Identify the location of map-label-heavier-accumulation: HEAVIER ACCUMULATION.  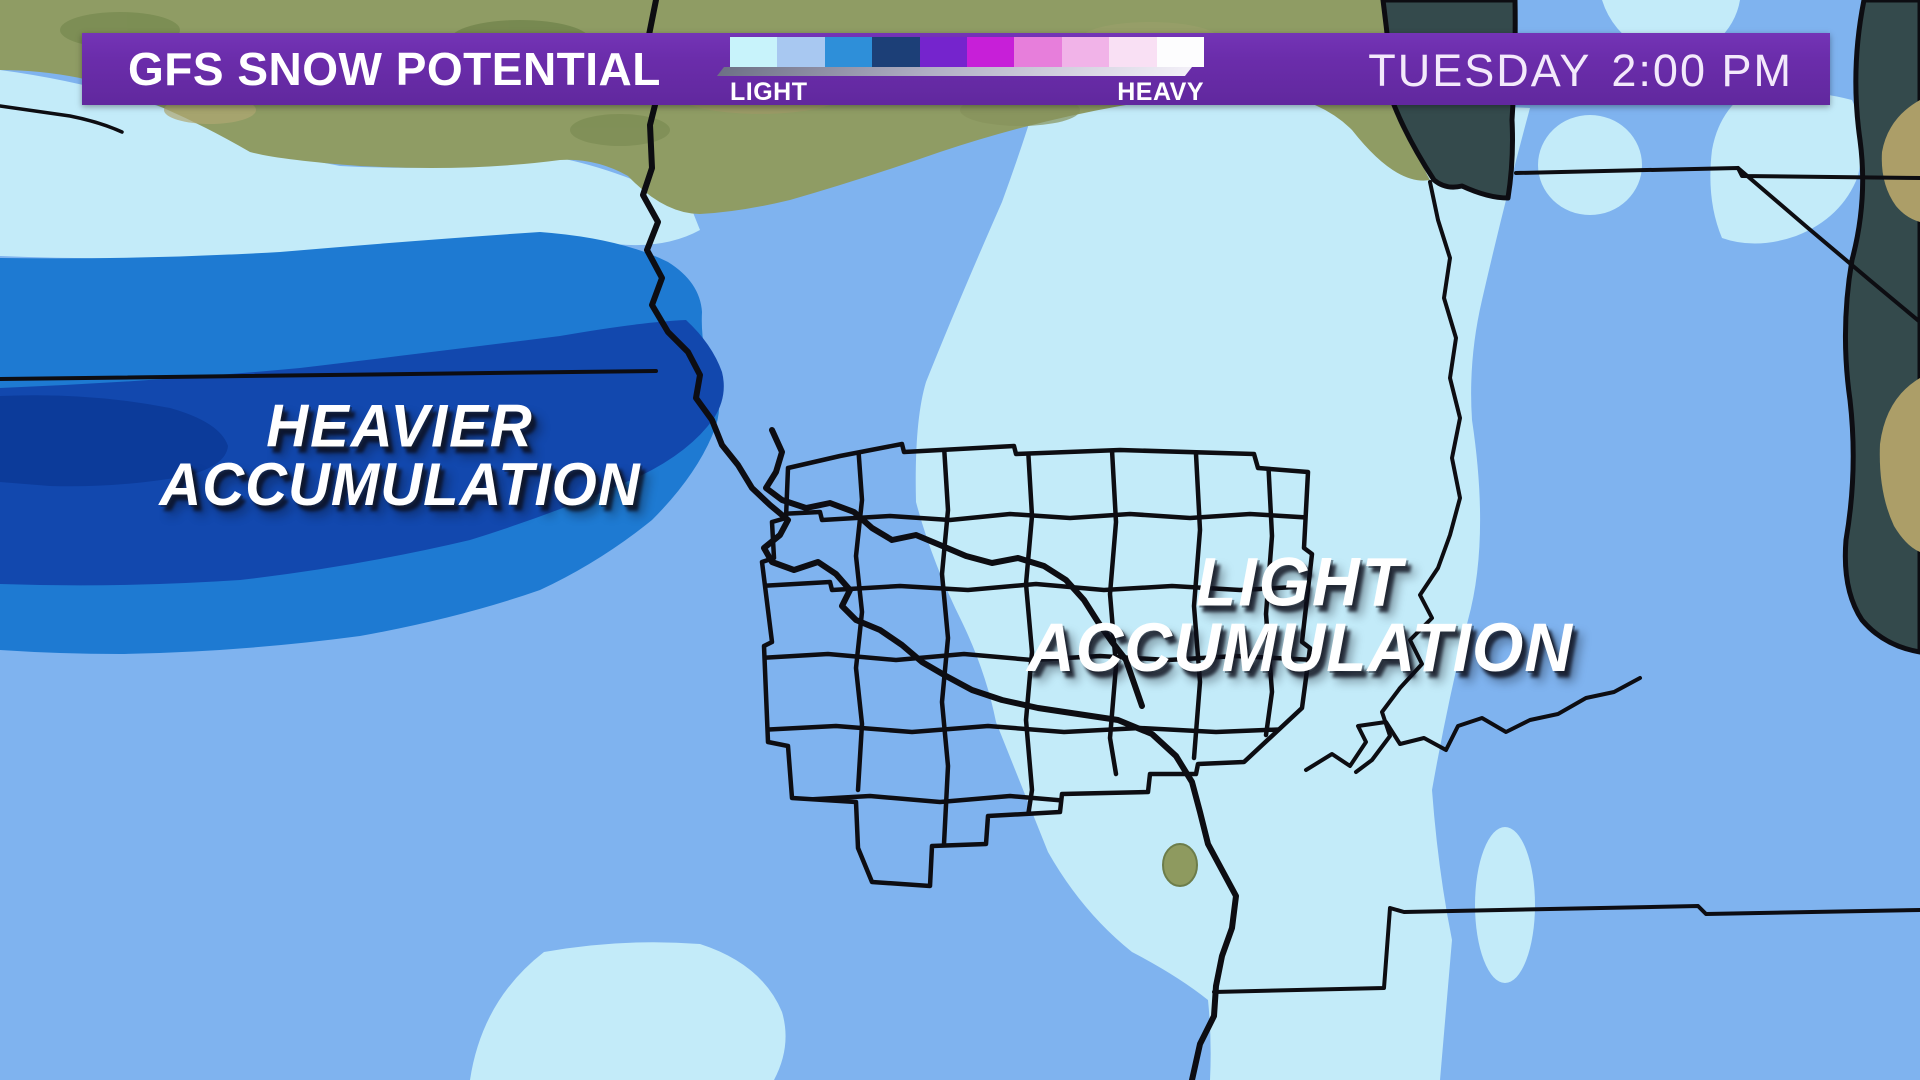
(400, 455).